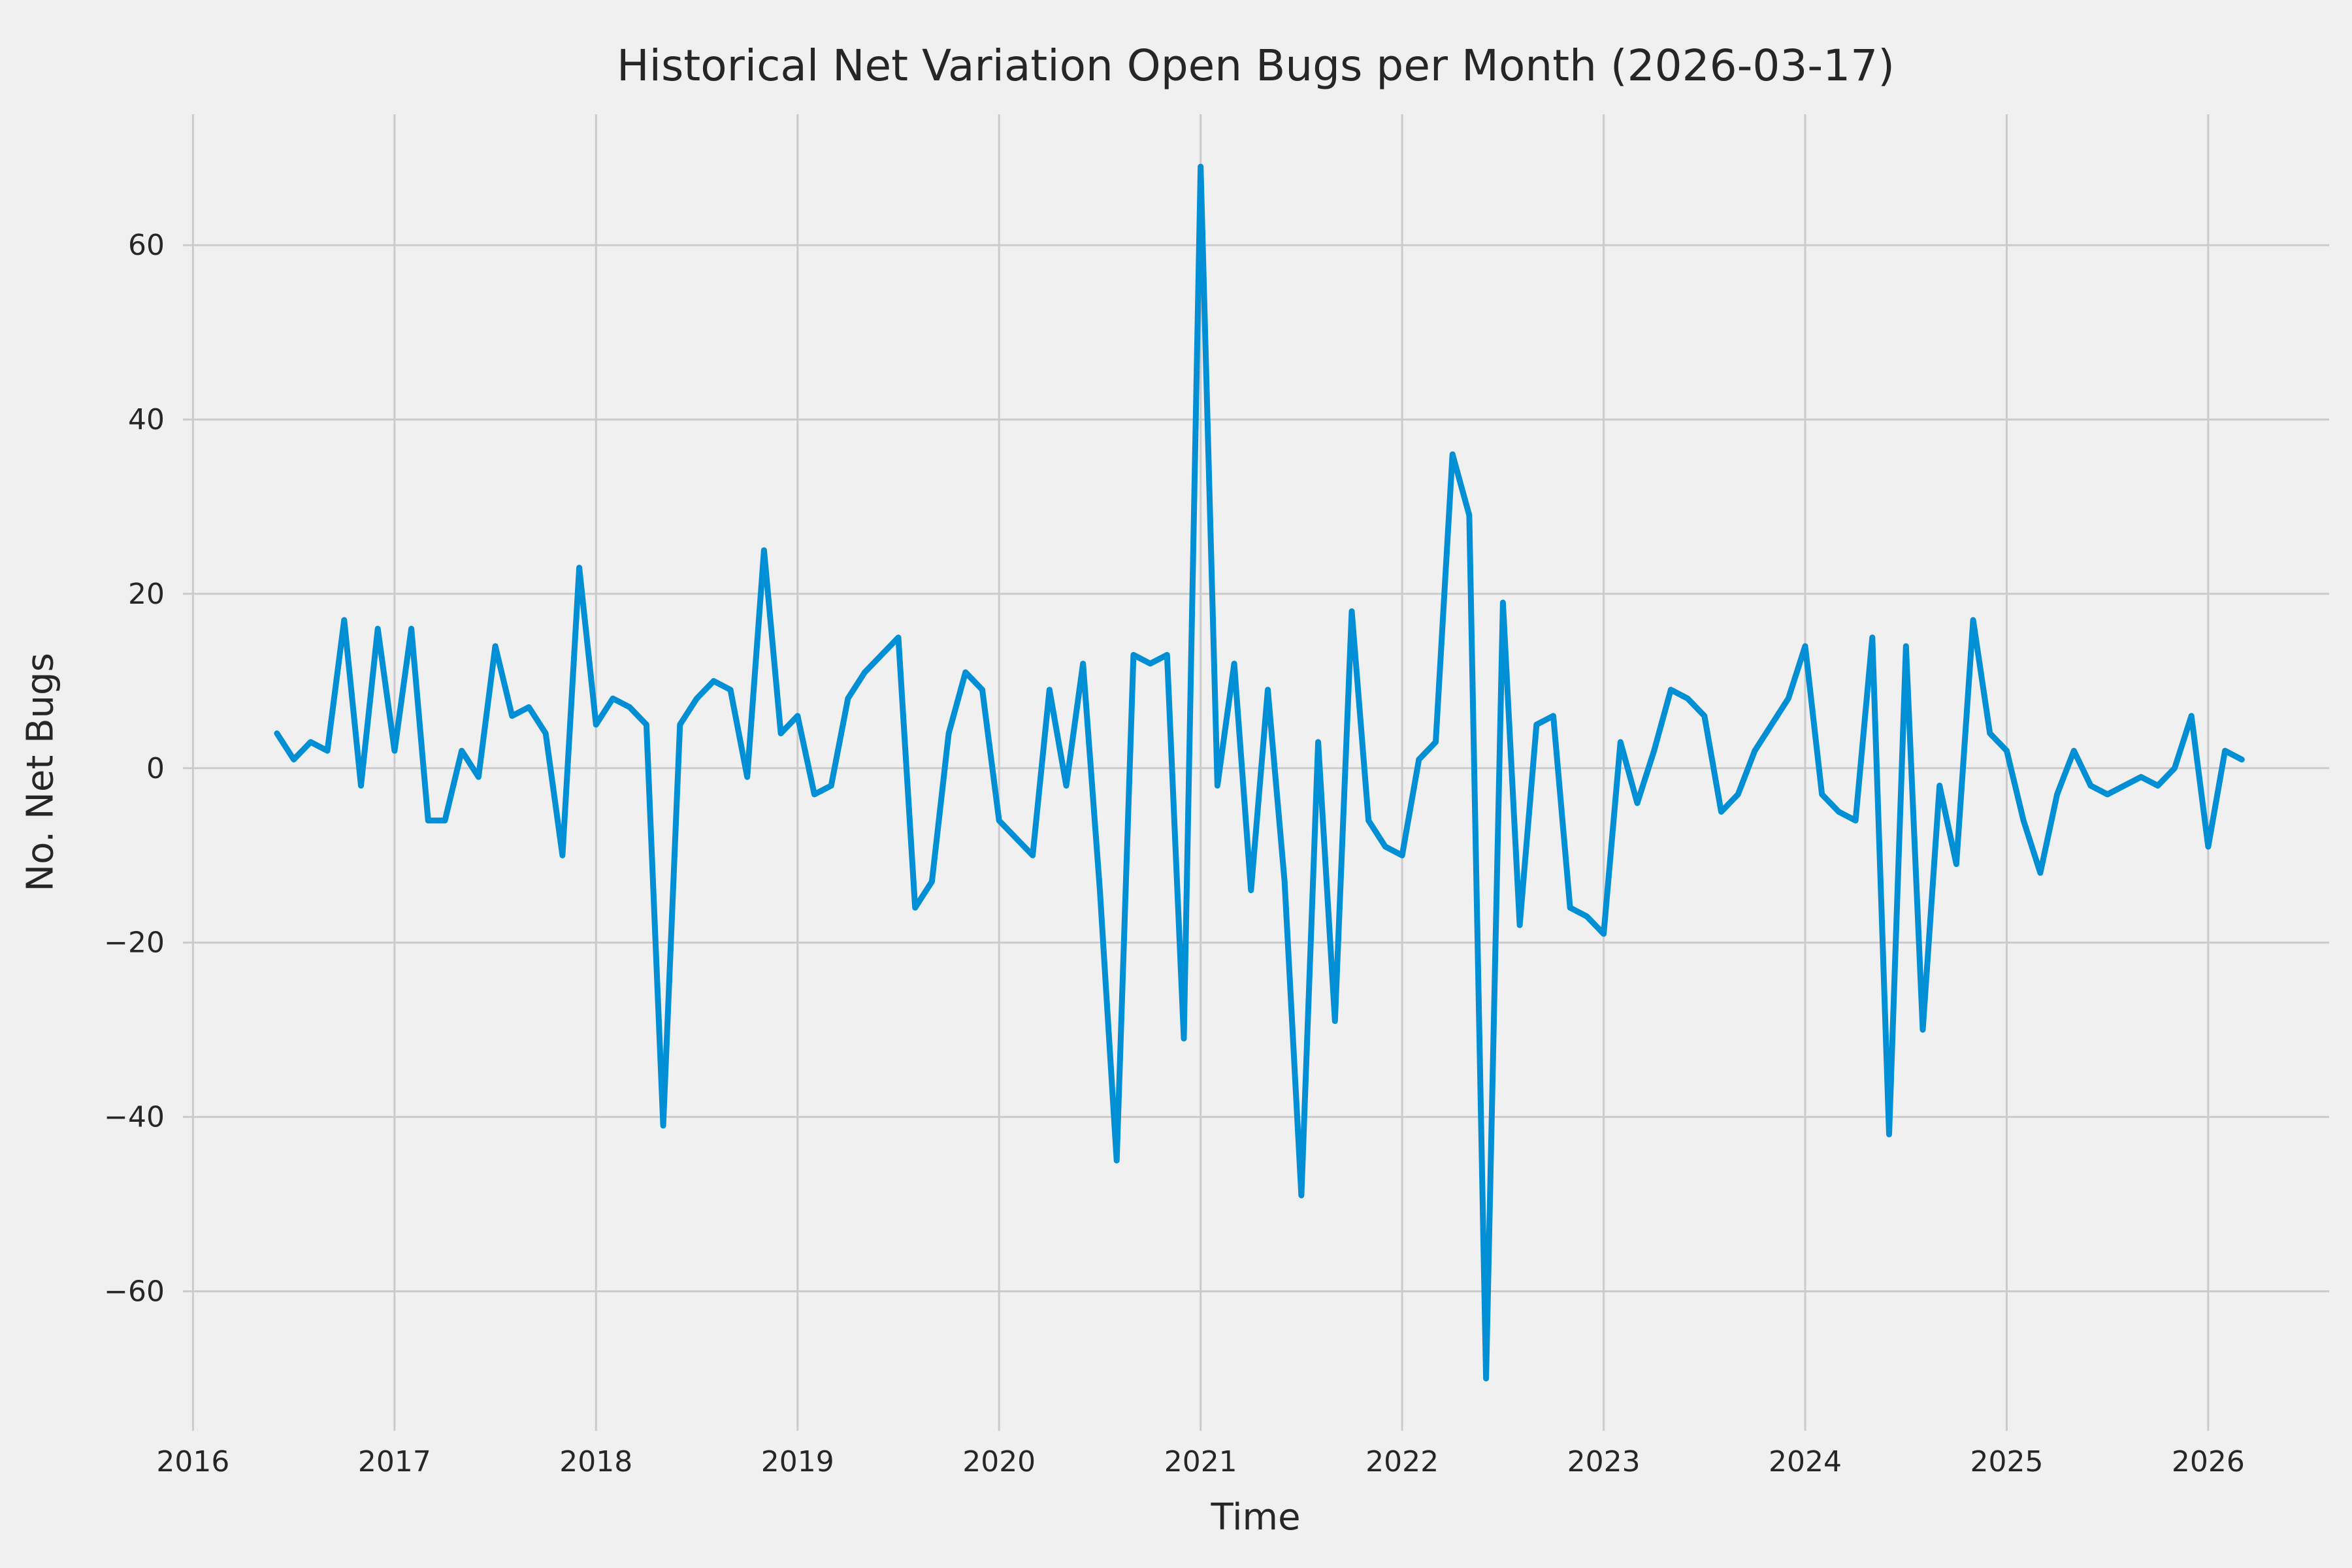  I want to click on x-tick-label: 2017, so click(394, 1461).